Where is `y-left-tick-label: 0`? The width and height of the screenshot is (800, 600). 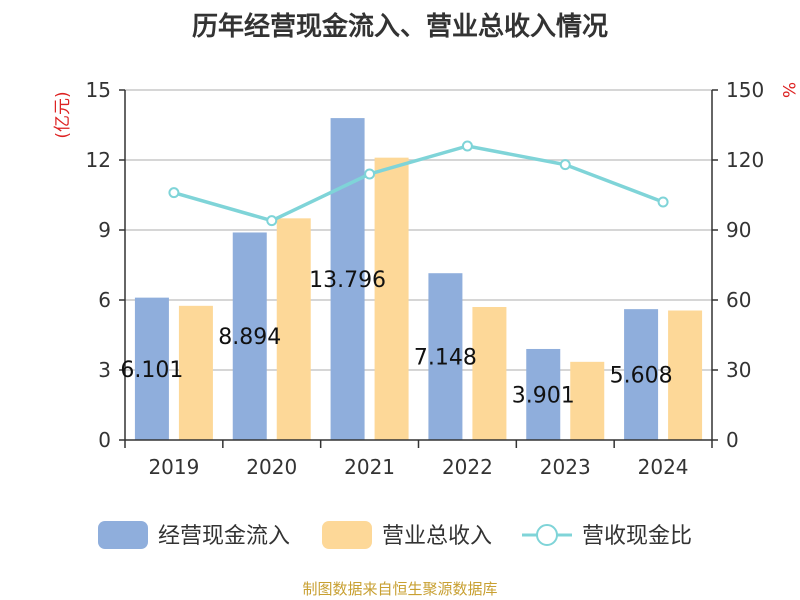
y-left-tick-label: 0 is located at coordinates (104, 440).